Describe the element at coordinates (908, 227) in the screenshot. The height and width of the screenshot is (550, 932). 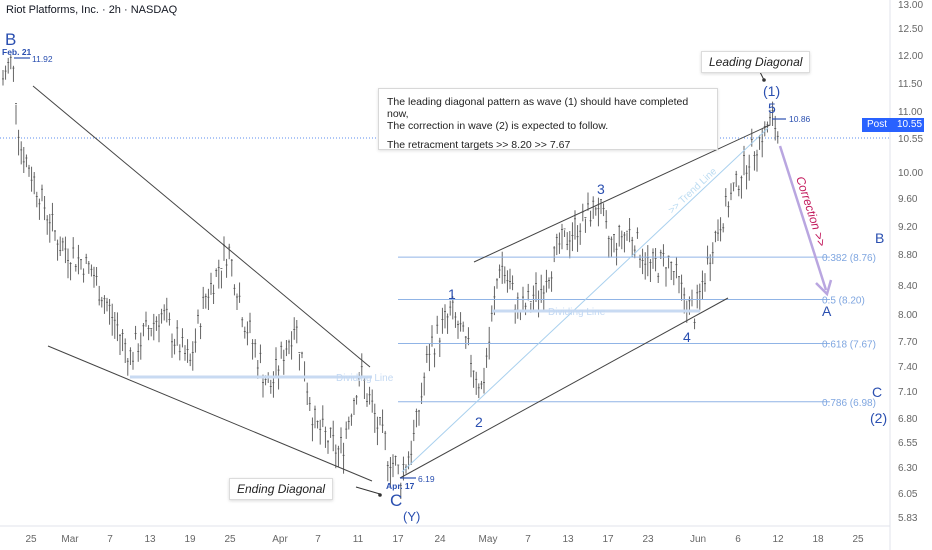
I see `price-tick-label: 9.20` at that location.